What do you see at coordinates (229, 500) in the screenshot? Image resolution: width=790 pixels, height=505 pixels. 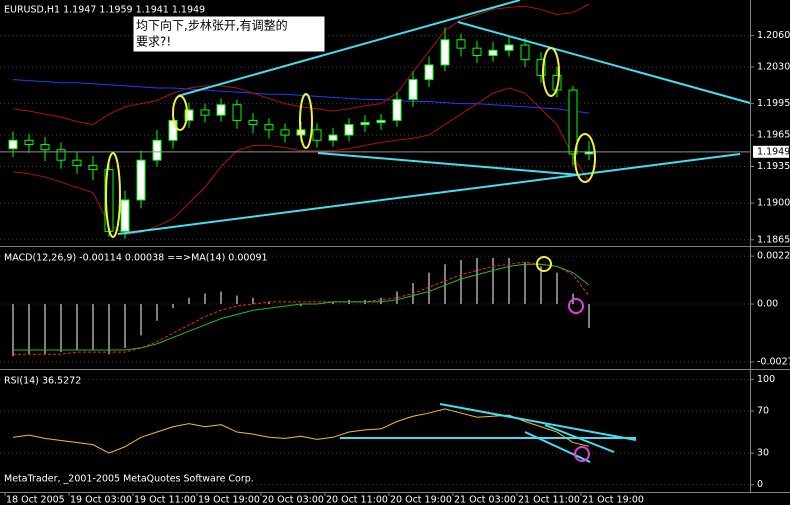 I see `x-tick-label: 19 Oct 19:00` at bounding box center [229, 500].